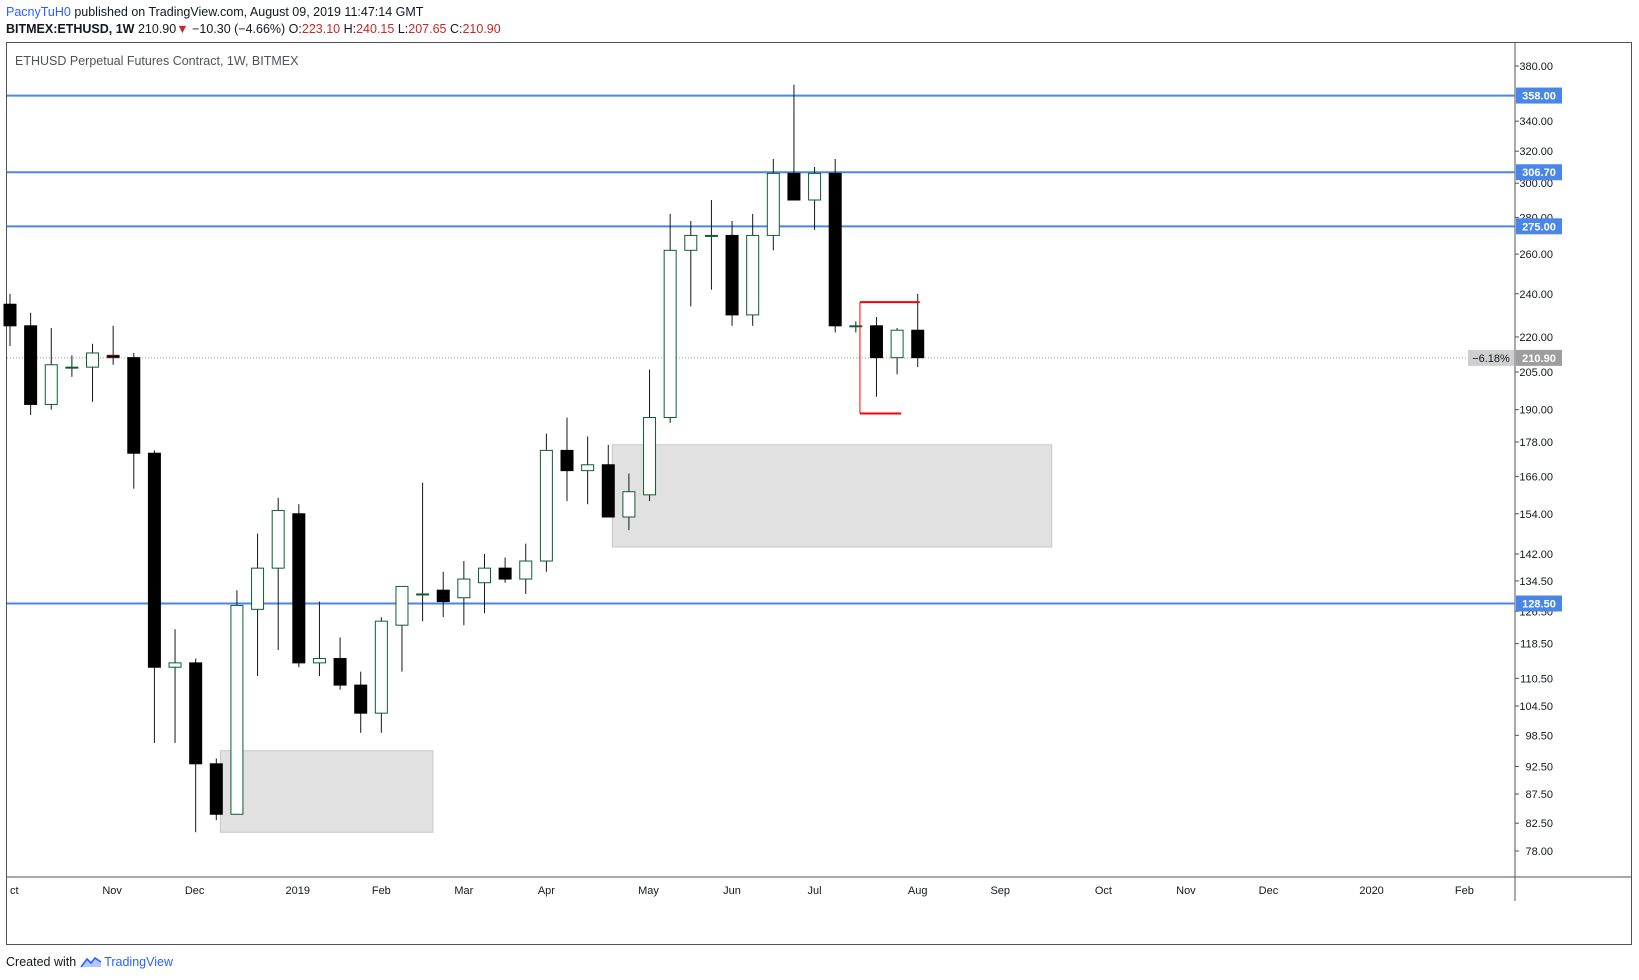  What do you see at coordinates (1536, 373) in the screenshot?
I see `y-tick-label: 205.00` at bounding box center [1536, 373].